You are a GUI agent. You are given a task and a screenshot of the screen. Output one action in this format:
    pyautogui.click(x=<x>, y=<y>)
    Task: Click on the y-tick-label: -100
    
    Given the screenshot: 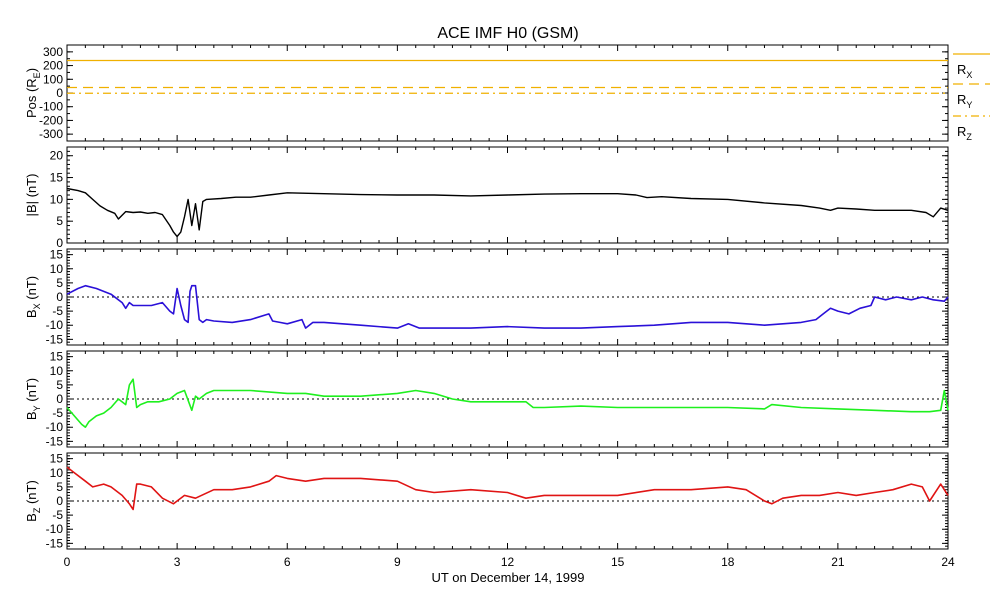 What is the action you would take?
    pyautogui.click(x=51, y=107)
    